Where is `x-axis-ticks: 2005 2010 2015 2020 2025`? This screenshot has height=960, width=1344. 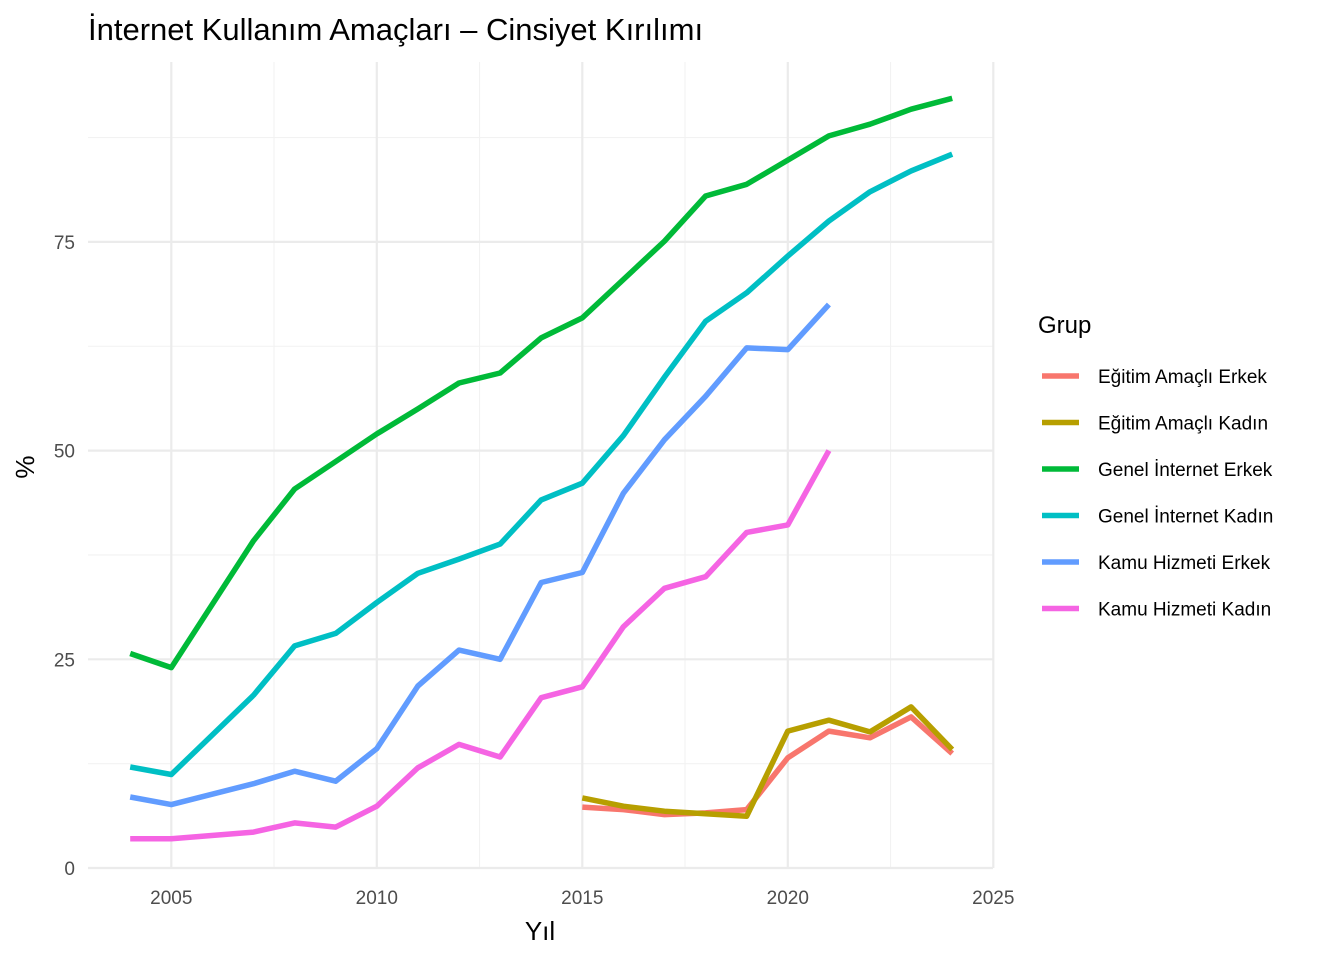
x-axis-ticks: 2005 2010 2015 2020 2025 is located at coordinates (582, 898).